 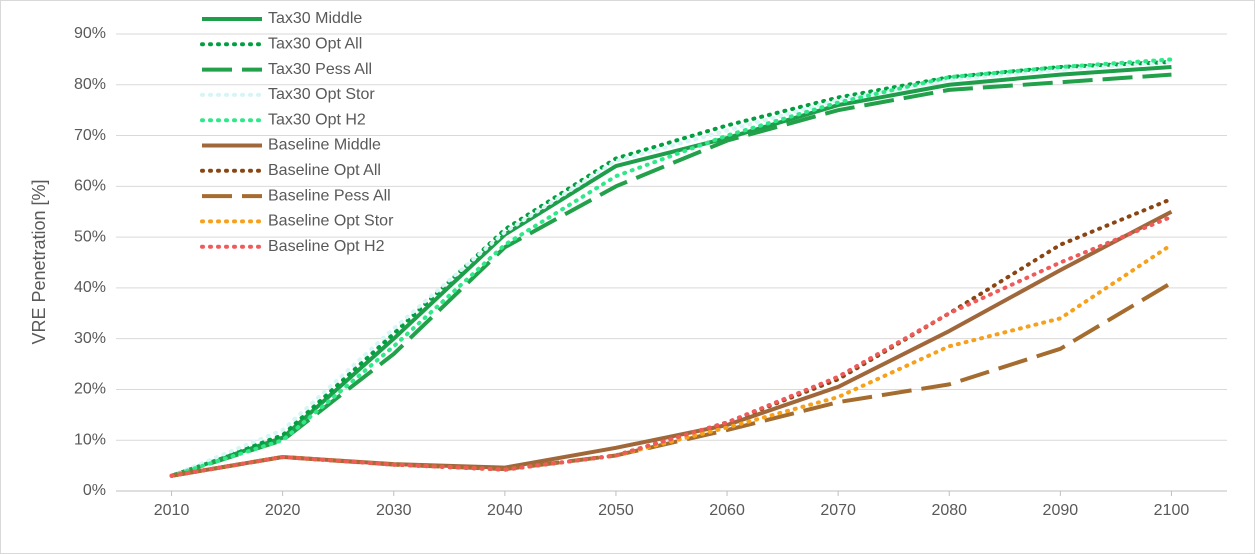 I want to click on y-tick-label: 80%, so click(x=90, y=84).